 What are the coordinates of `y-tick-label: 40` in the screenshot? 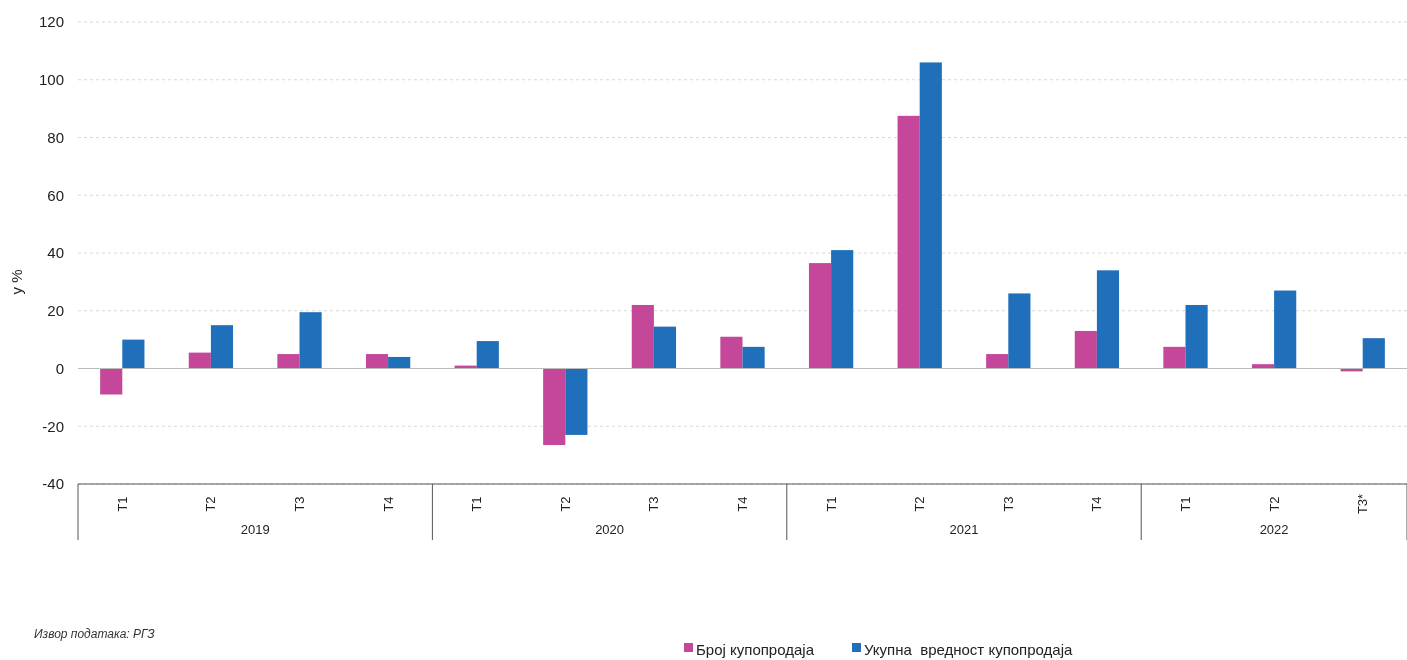 It's located at (55, 253).